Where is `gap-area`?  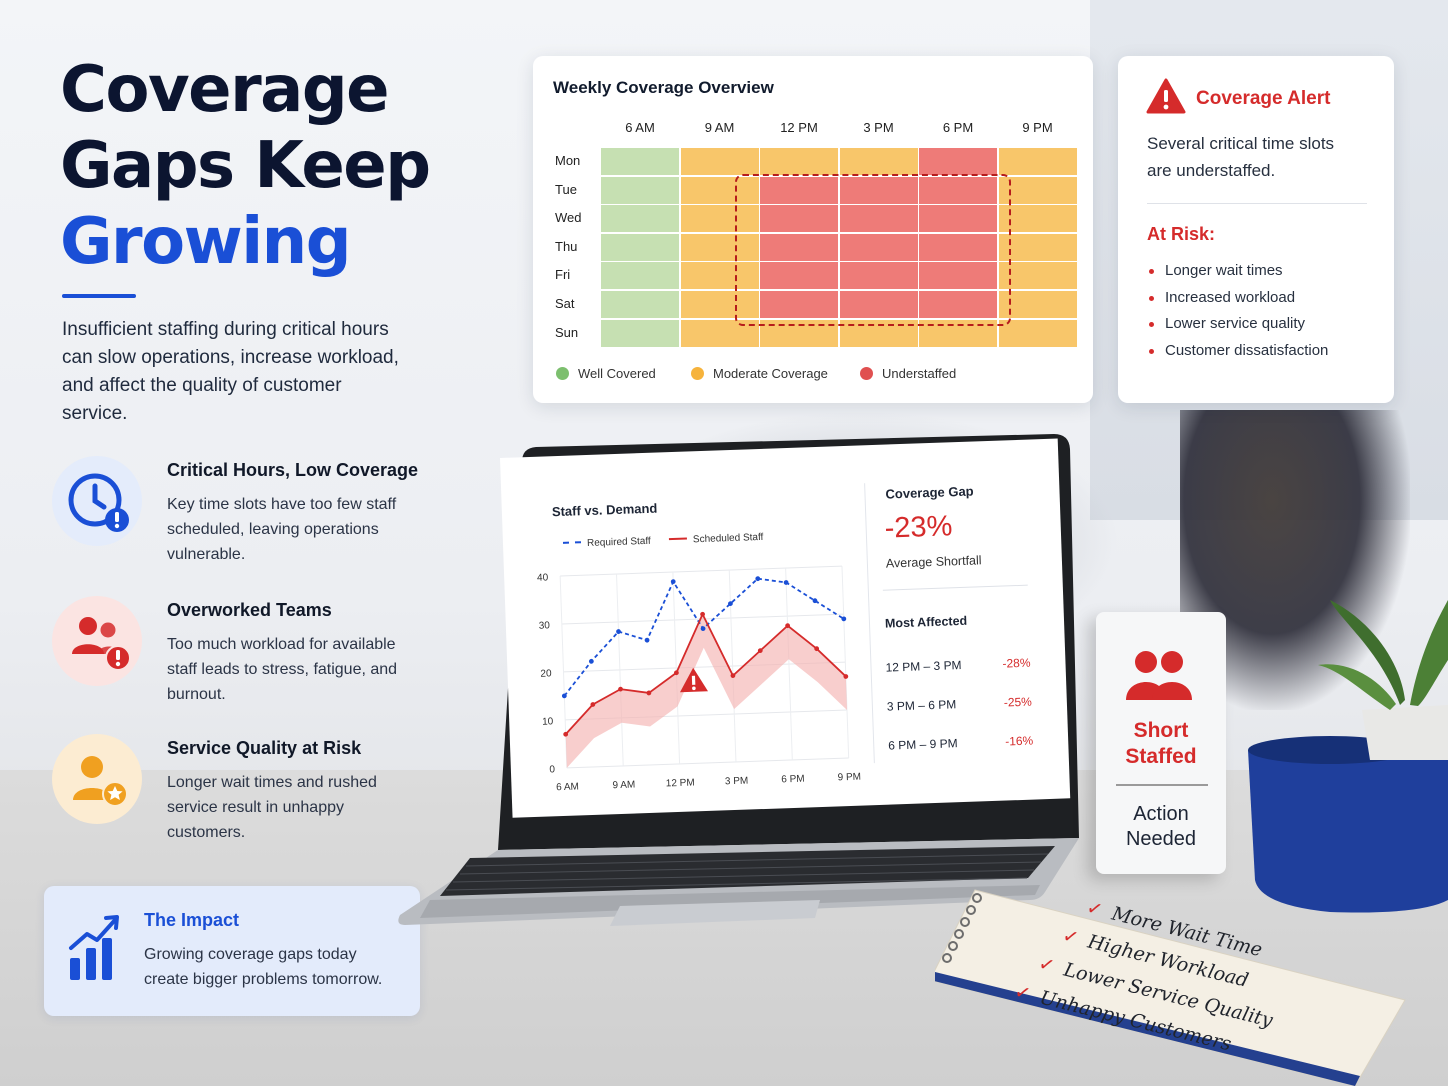 gap-area is located at coordinates (706, 691).